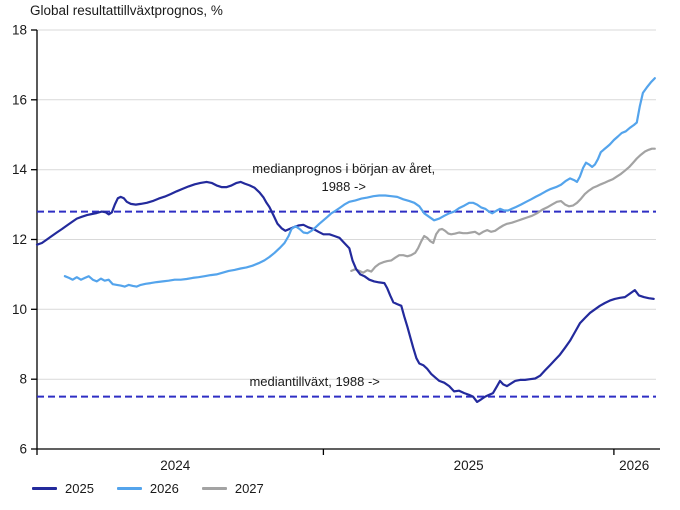  What do you see at coordinates (44, 488) in the screenshot?
I see `legend-swatch-2025` at bounding box center [44, 488].